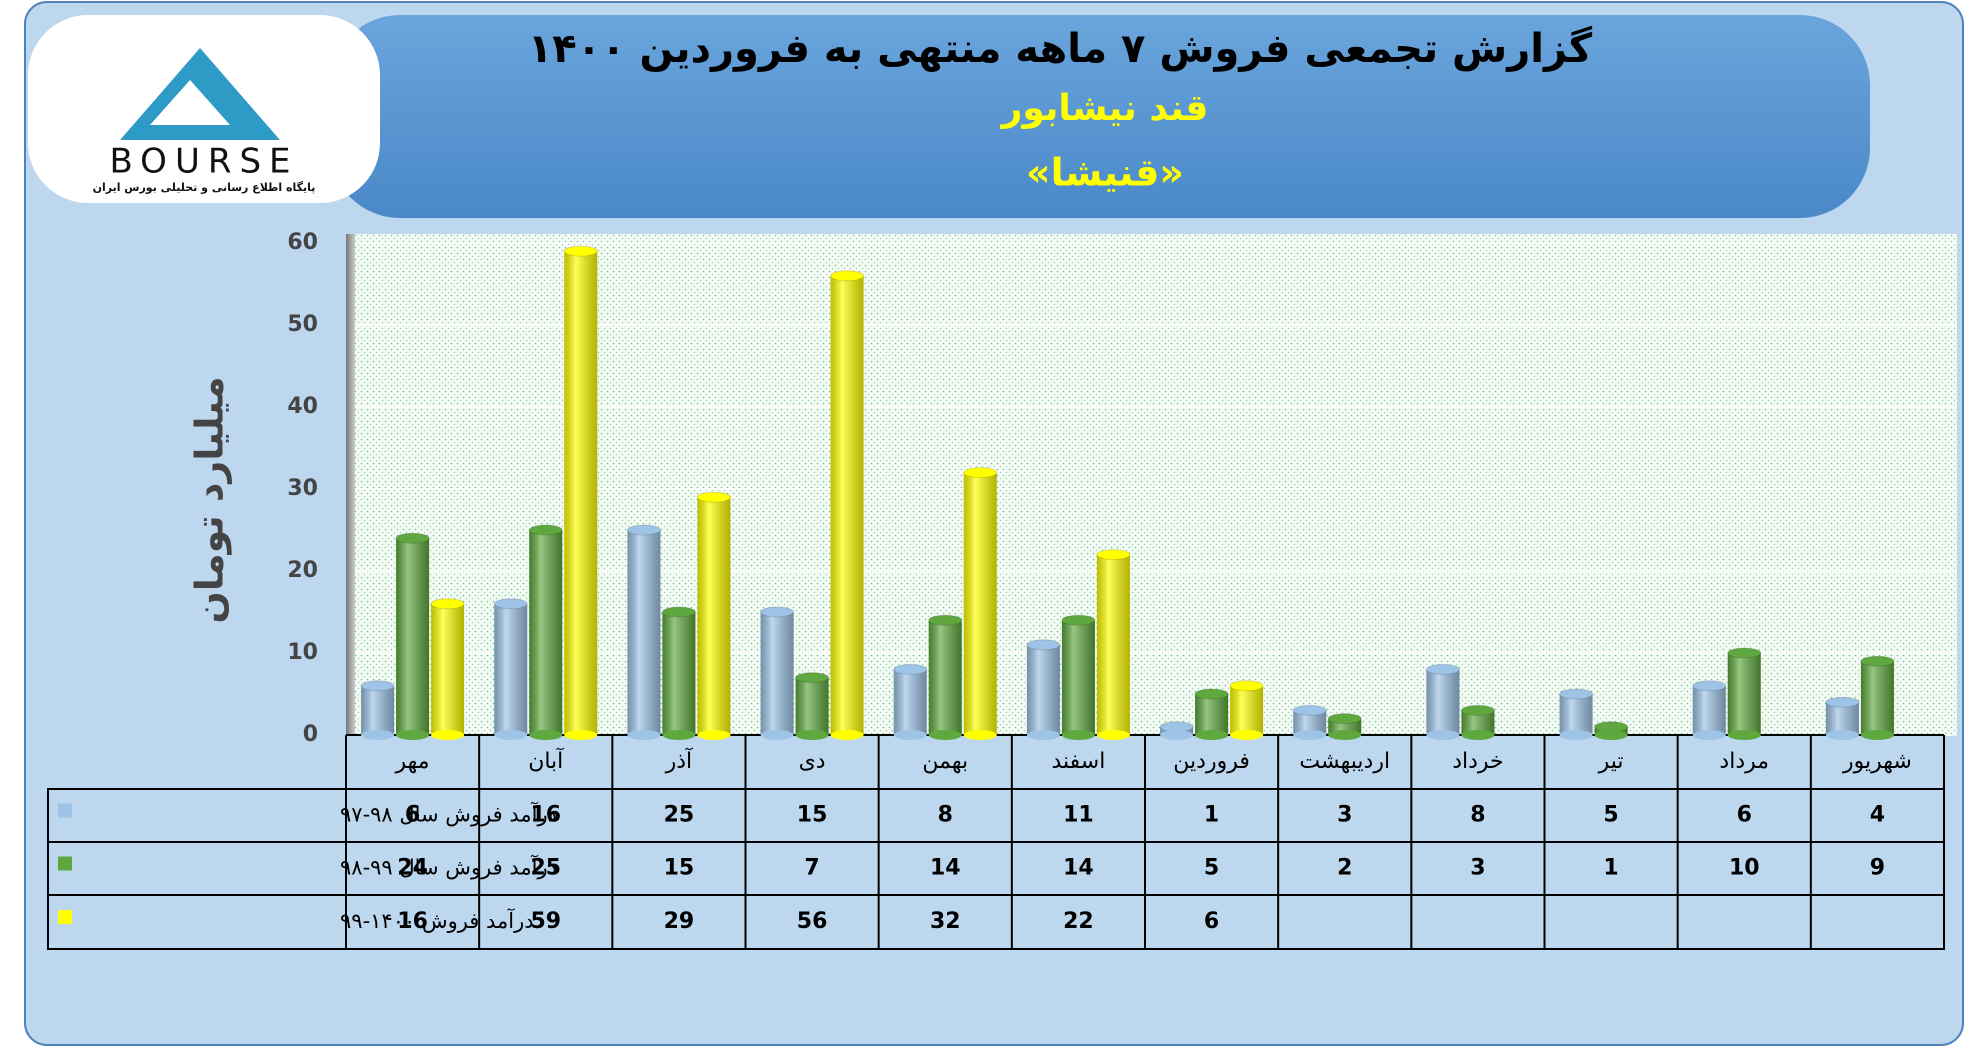 The image size is (1986, 1051). Describe the element at coordinates (945, 761) in the screenshot. I see `x-tick-label: بهمن` at that location.